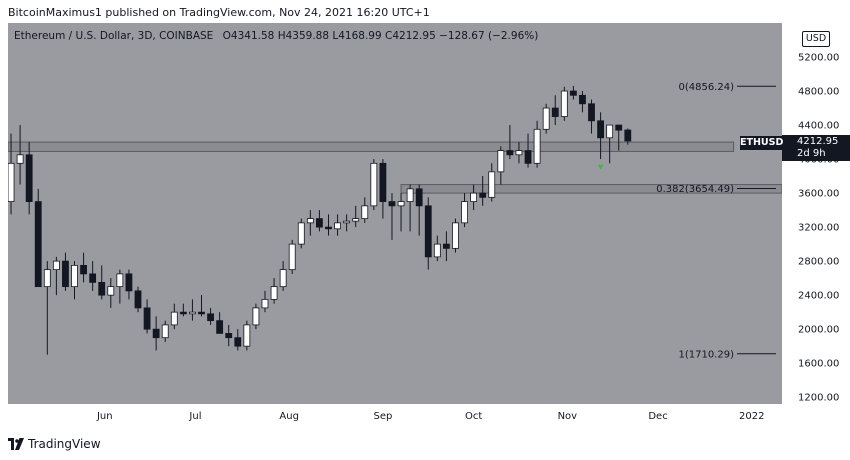 The width and height of the screenshot is (850, 460). Describe the element at coordinates (818, 194) in the screenshot. I see `price-tick-label: 3600.00` at that location.